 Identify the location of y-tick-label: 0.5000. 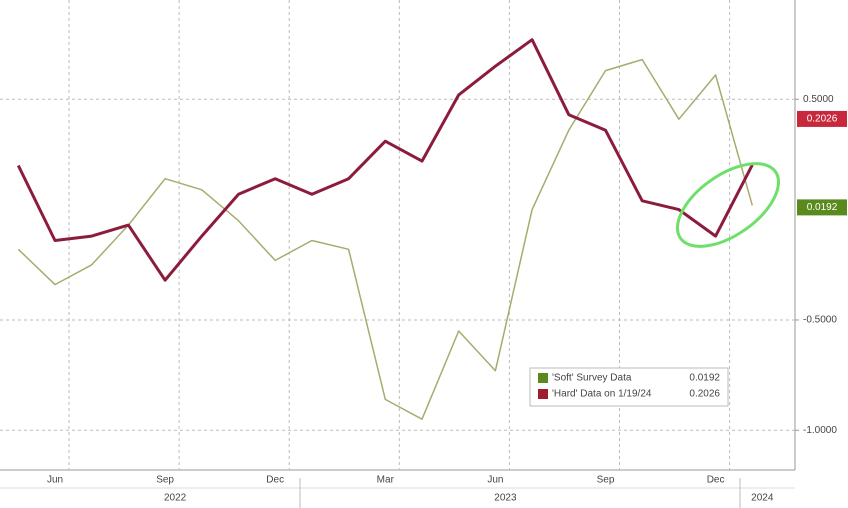
(818, 99).